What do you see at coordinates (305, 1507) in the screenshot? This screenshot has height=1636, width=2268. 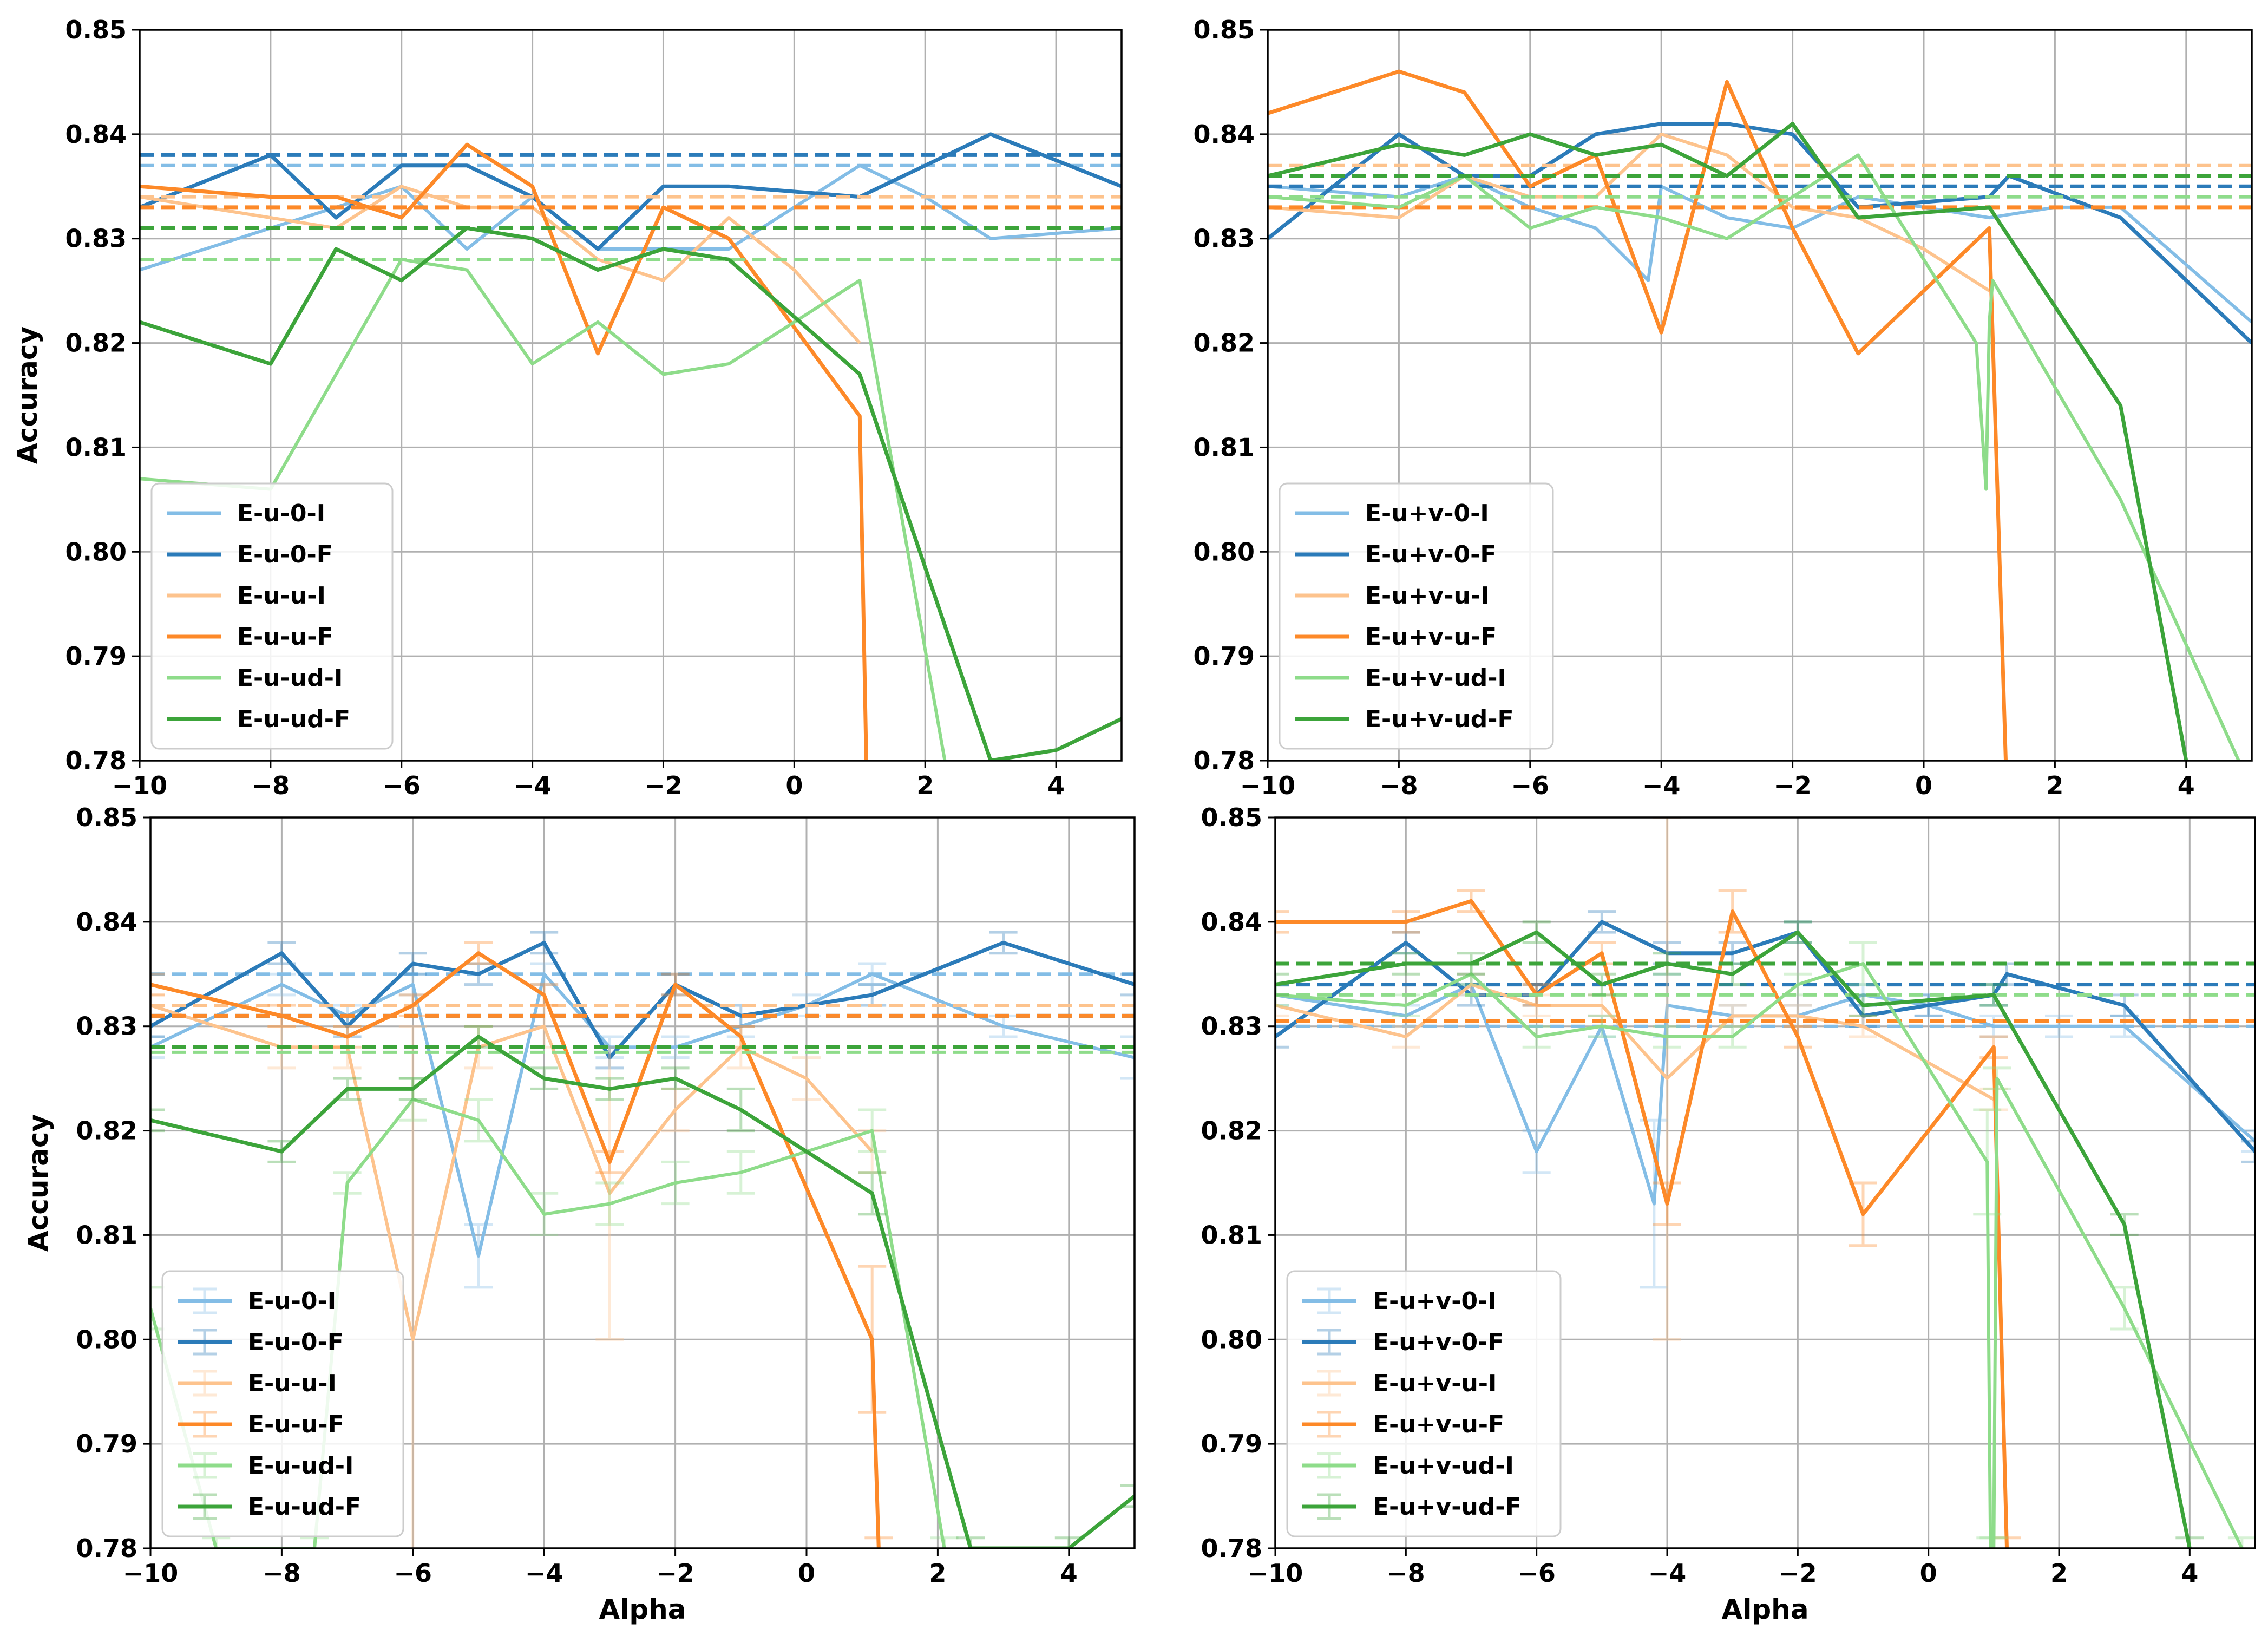 I see `legend-label: E-u-ud-F` at bounding box center [305, 1507].